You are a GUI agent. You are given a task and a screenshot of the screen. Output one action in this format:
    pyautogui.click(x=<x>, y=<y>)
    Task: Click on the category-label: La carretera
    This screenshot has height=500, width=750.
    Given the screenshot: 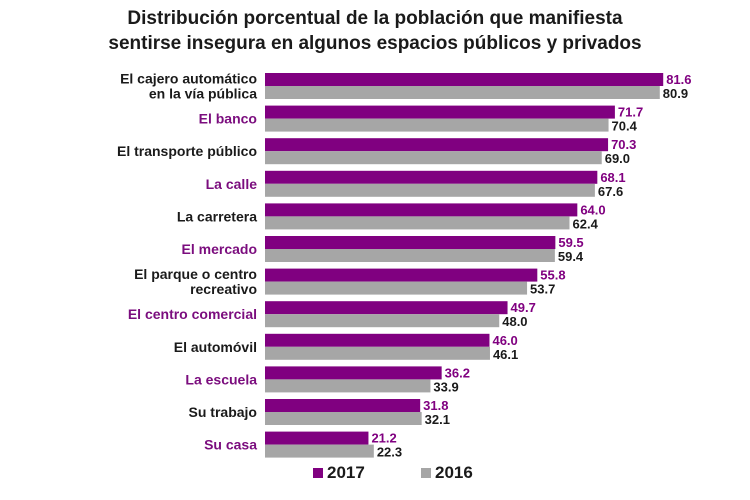 What is the action you would take?
    pyautogui.click(x=217, y=216)
    